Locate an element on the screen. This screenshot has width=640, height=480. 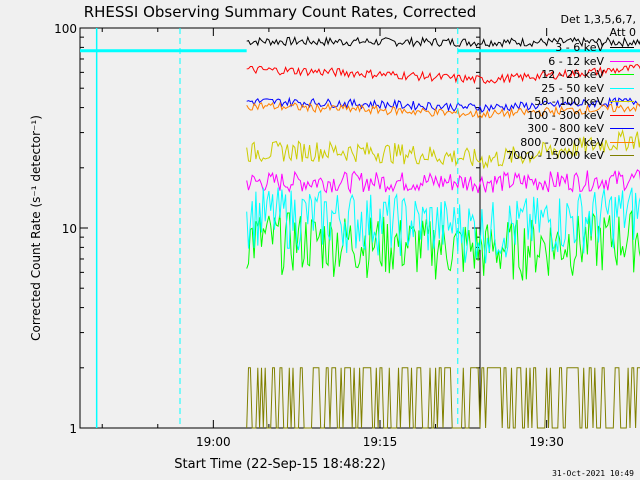
y-tick-label: 10 is located at coordinates (69, 229).